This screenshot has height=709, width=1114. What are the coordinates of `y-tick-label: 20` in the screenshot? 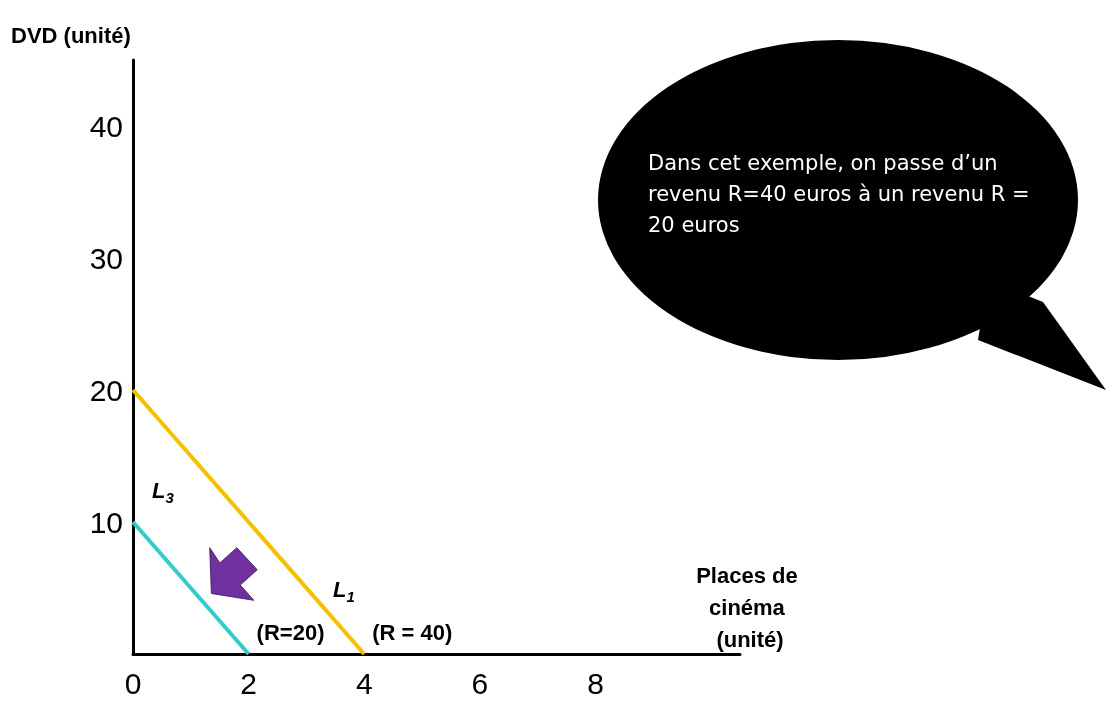 It's located at (106, 390).